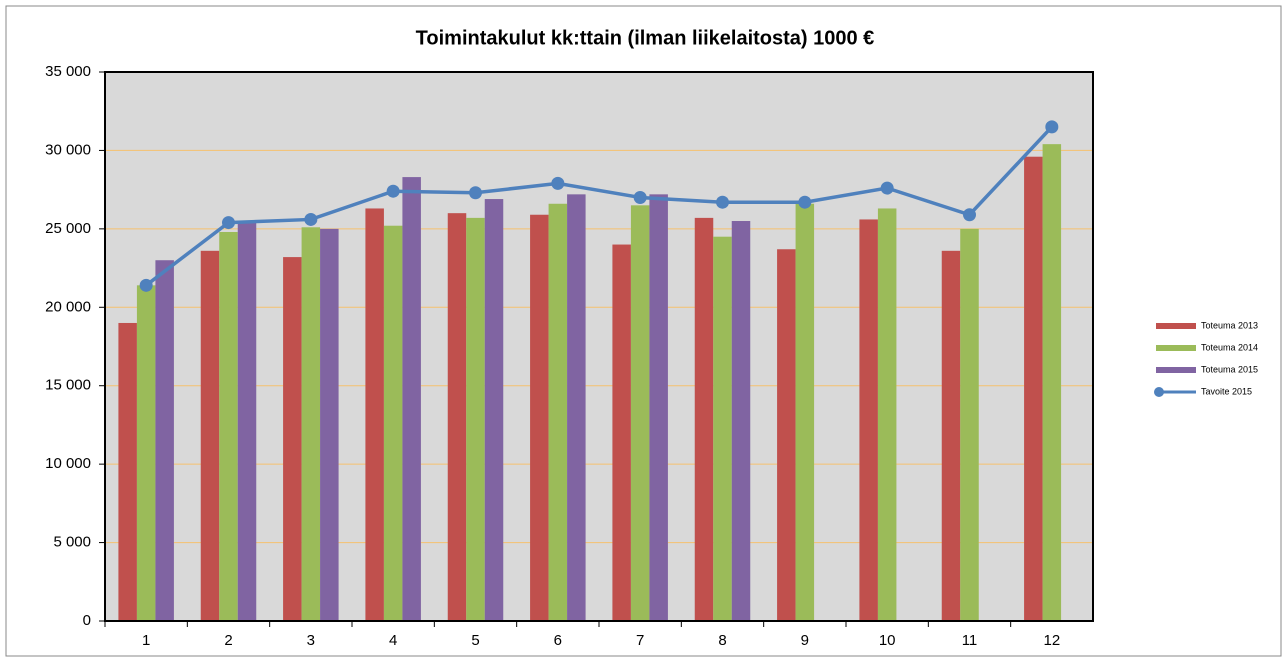 This screenshot has width=1287, height=667. What do you see at coordinates (68, 306) in the screenshot?
I see `y-tick-label: 20 000` at bounding box center [68, 306].